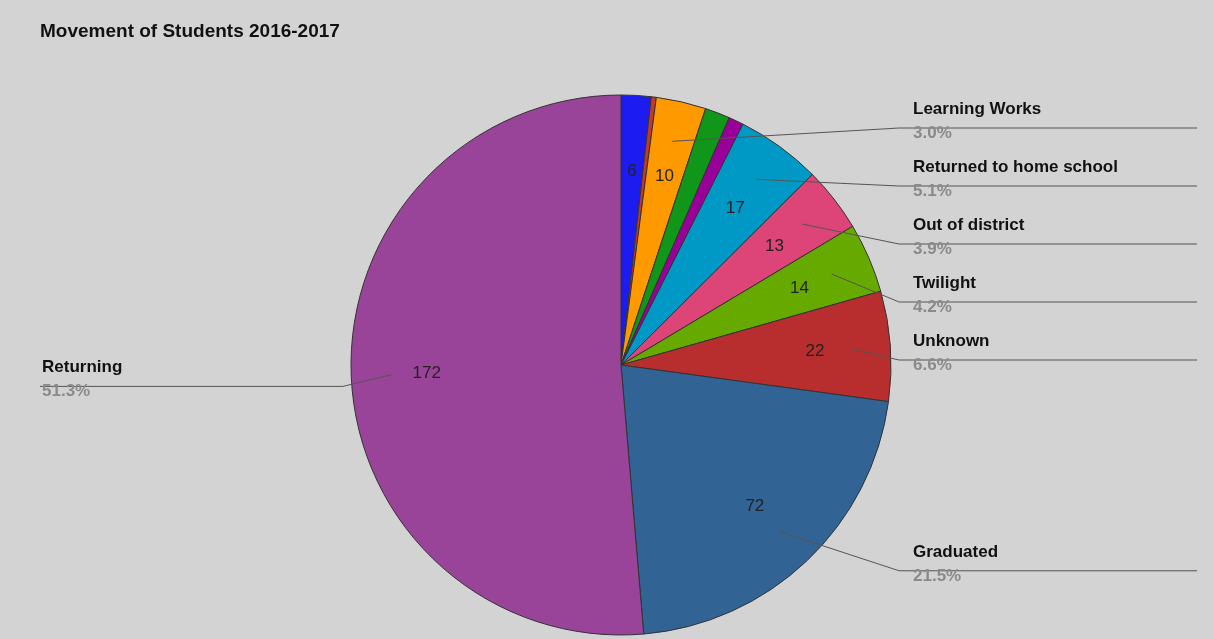  Describe the element at coordinates (632, 170) in the screenshot. I see `data-label: 6` at that location.